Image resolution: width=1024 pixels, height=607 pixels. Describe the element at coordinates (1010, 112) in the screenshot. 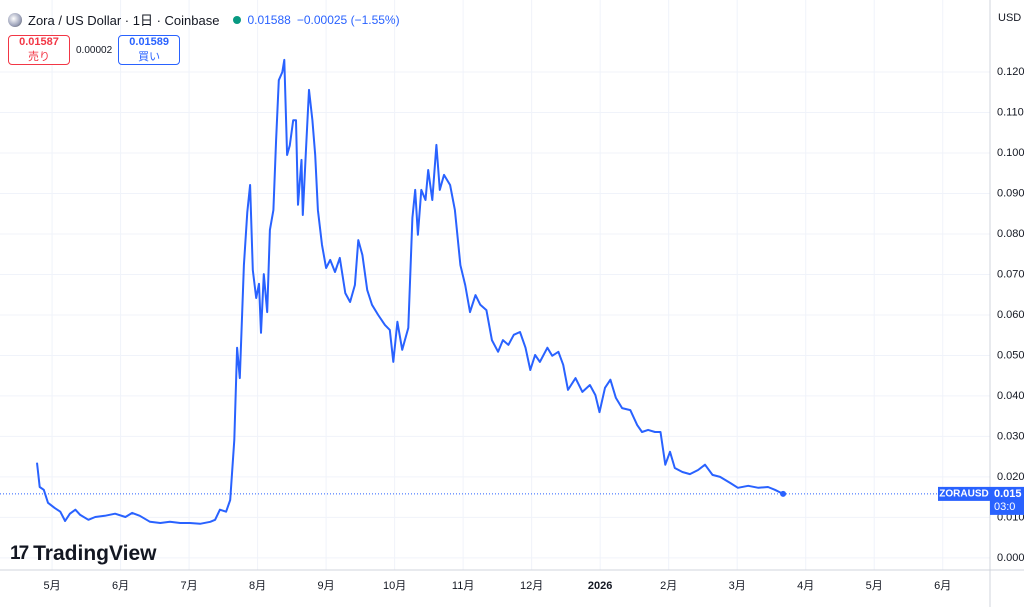

I see `y-tick-label: 0.110` at that location.